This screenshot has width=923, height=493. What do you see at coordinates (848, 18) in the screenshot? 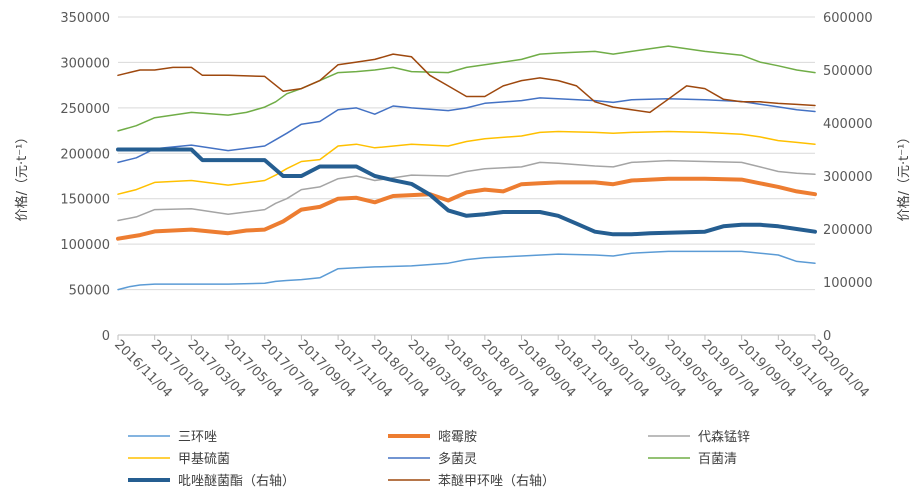
I see `y-right-tick-label: 600000` at bounding box center [848, 18].